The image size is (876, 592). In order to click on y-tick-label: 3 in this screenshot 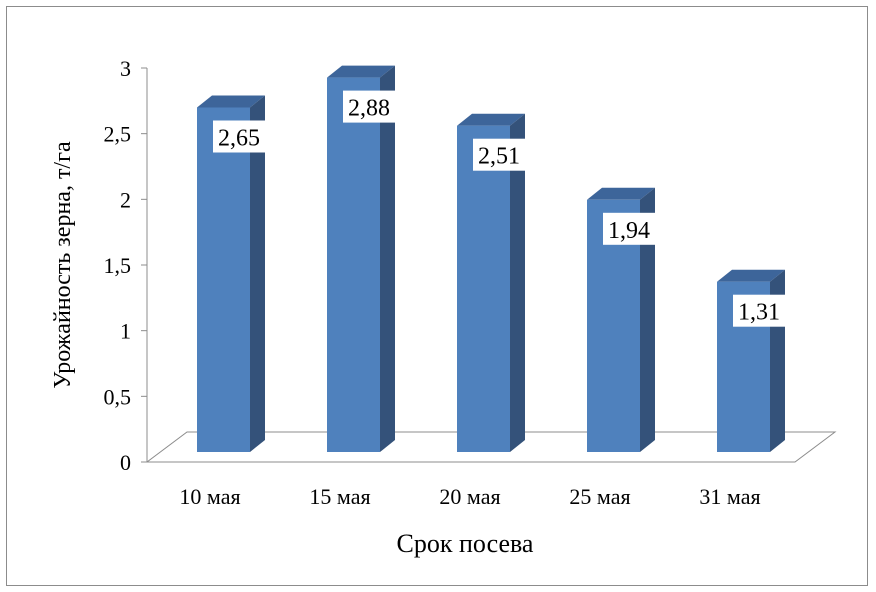, I will do `click(125, 68)`.